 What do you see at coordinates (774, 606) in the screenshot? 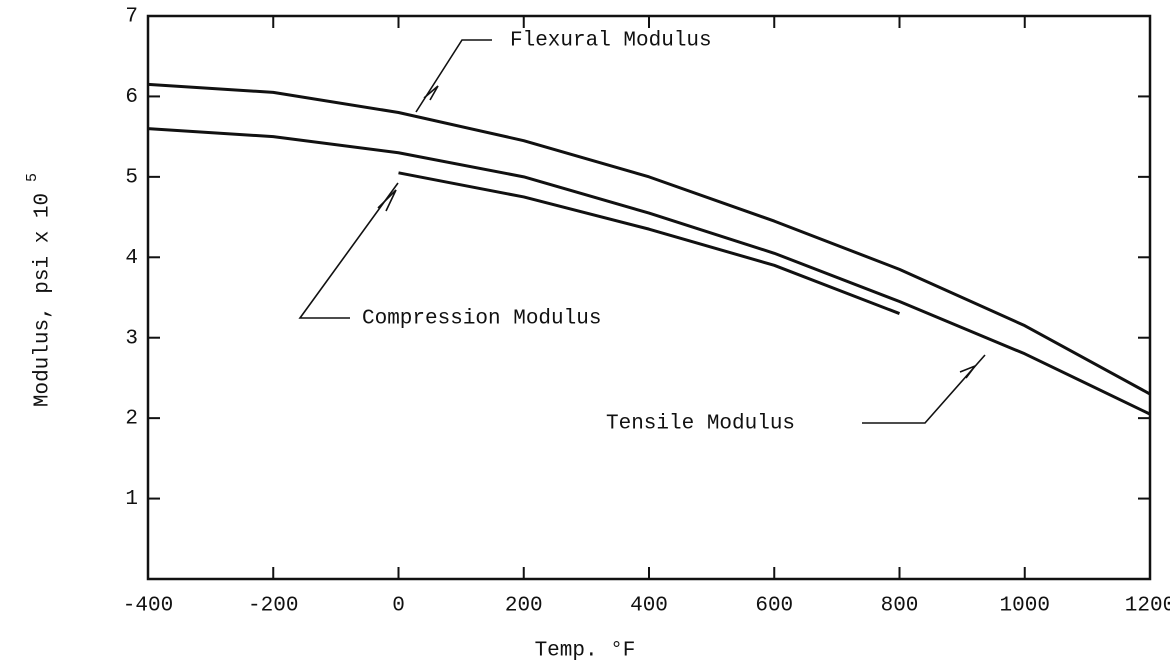
I see `x-tick-label: 600` at bounding box center [774, 606].